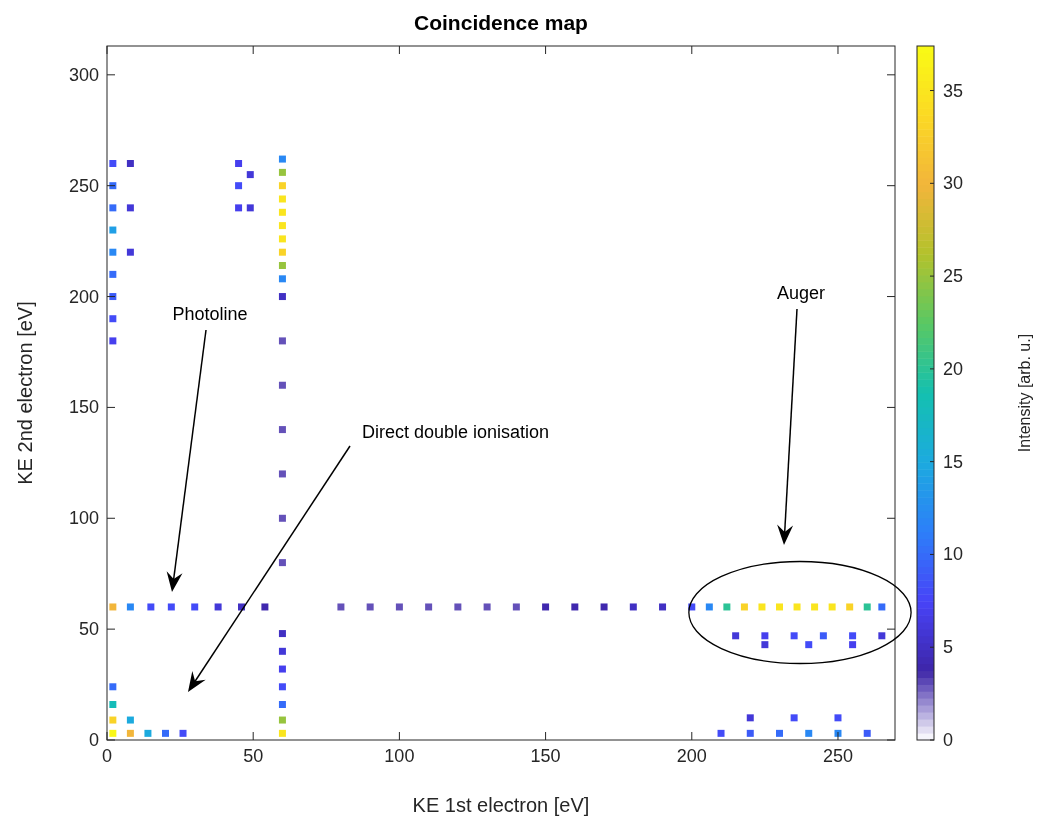 The width and height of the screenshot is (1042, 827). I want to click on y-tick-label: 250, so click(83, 185).